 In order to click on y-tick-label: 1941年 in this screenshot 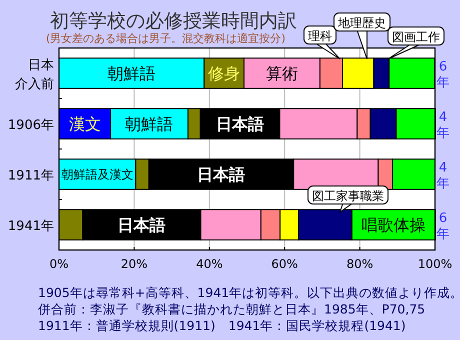, I will do `click(31, 226)`.